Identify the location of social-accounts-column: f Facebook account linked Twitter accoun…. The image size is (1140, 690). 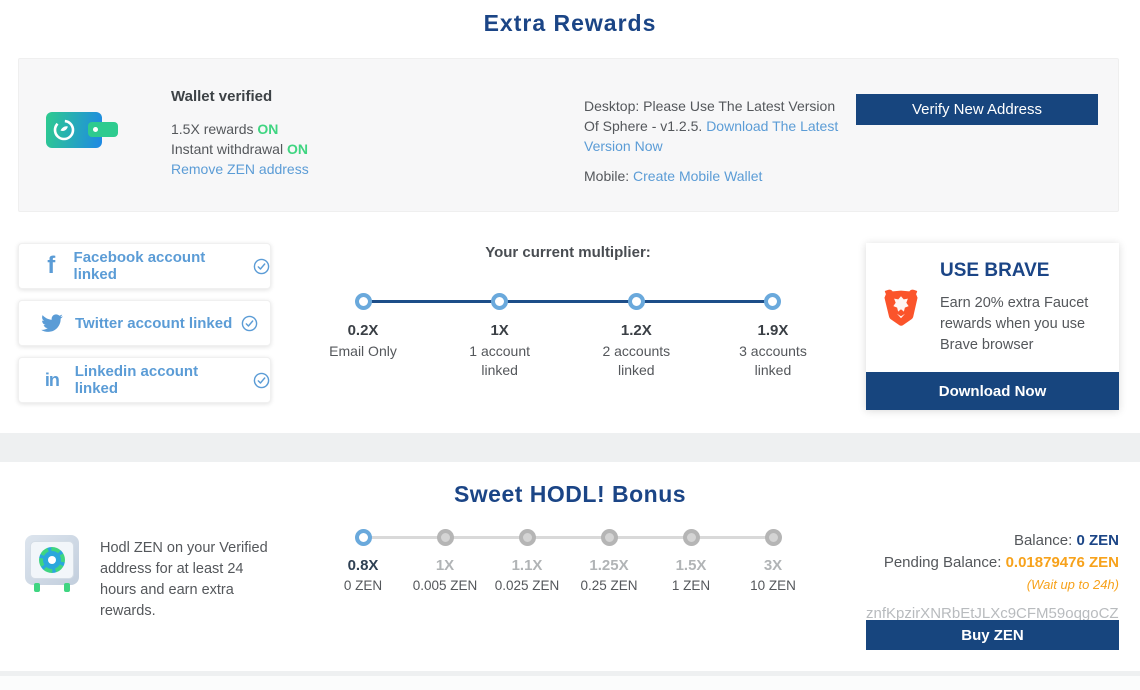
(144, 328).